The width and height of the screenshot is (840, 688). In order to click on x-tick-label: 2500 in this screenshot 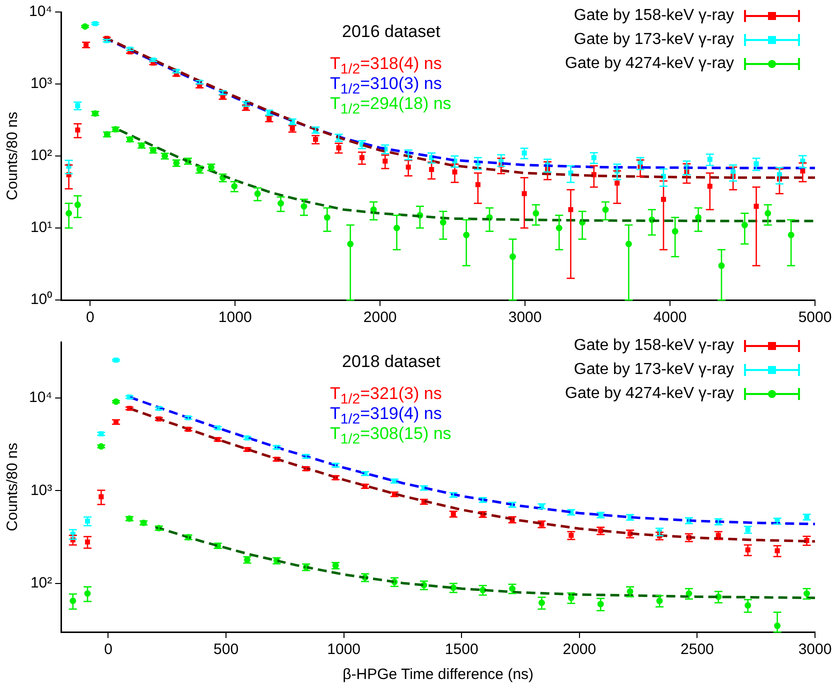, I will do `click(697, 649)`.